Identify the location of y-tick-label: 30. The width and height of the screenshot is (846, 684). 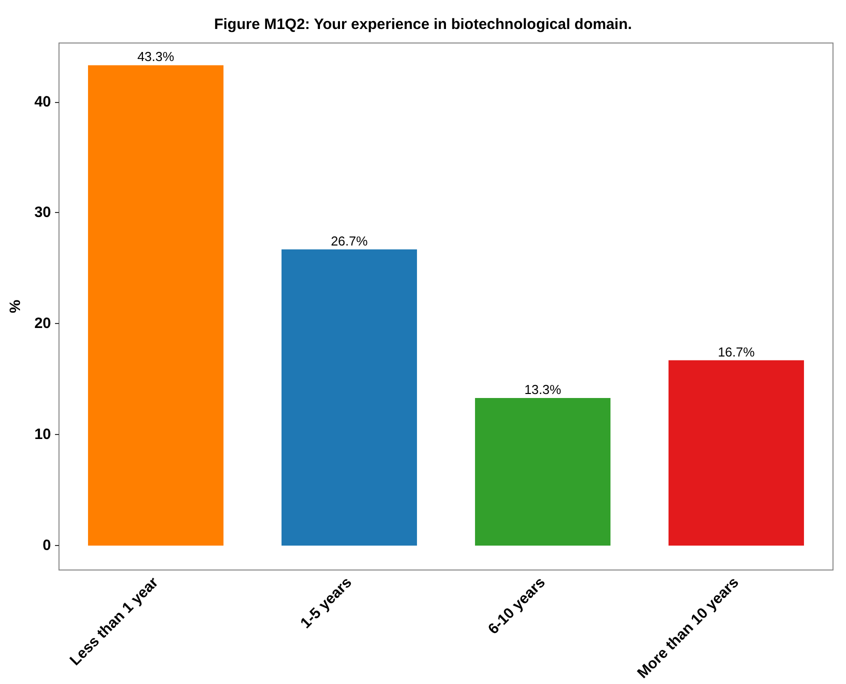
(42, 213).